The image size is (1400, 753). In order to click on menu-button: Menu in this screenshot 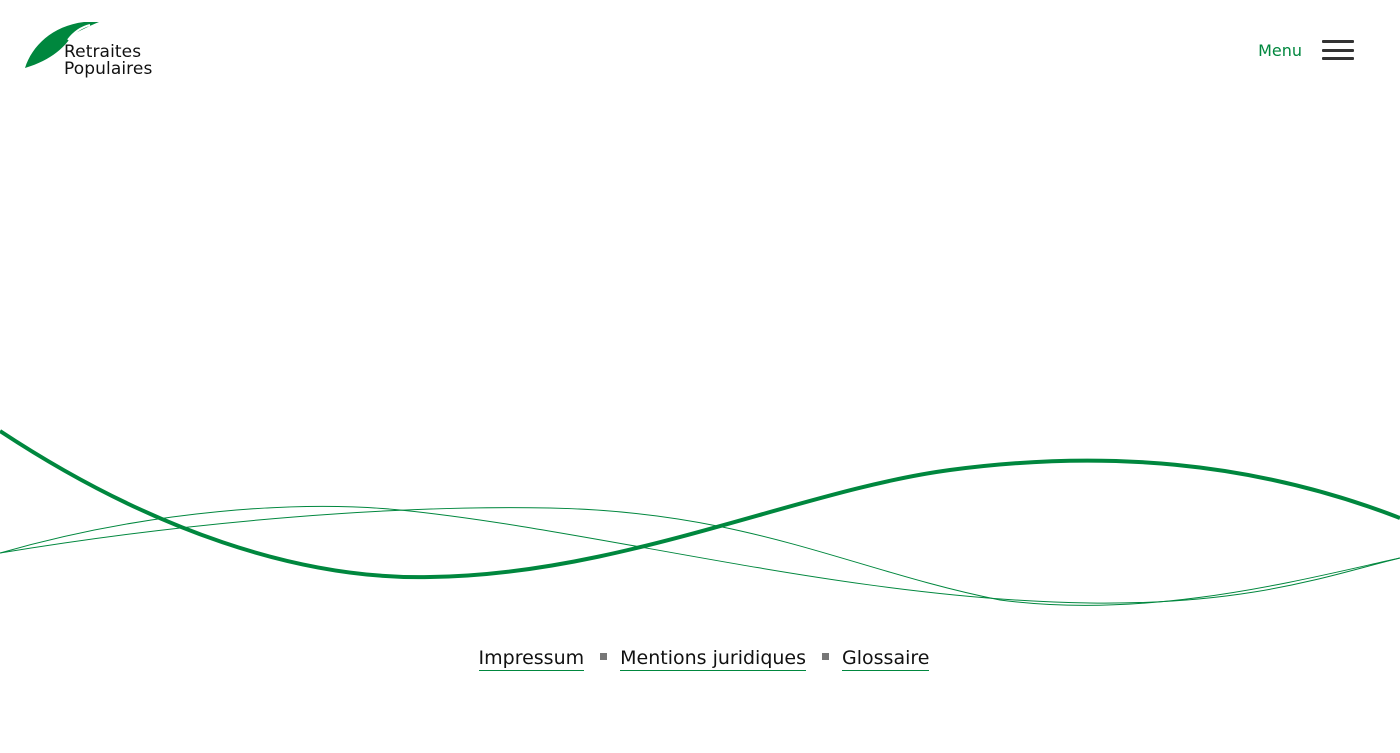, I will do `click(1306, 50)`.